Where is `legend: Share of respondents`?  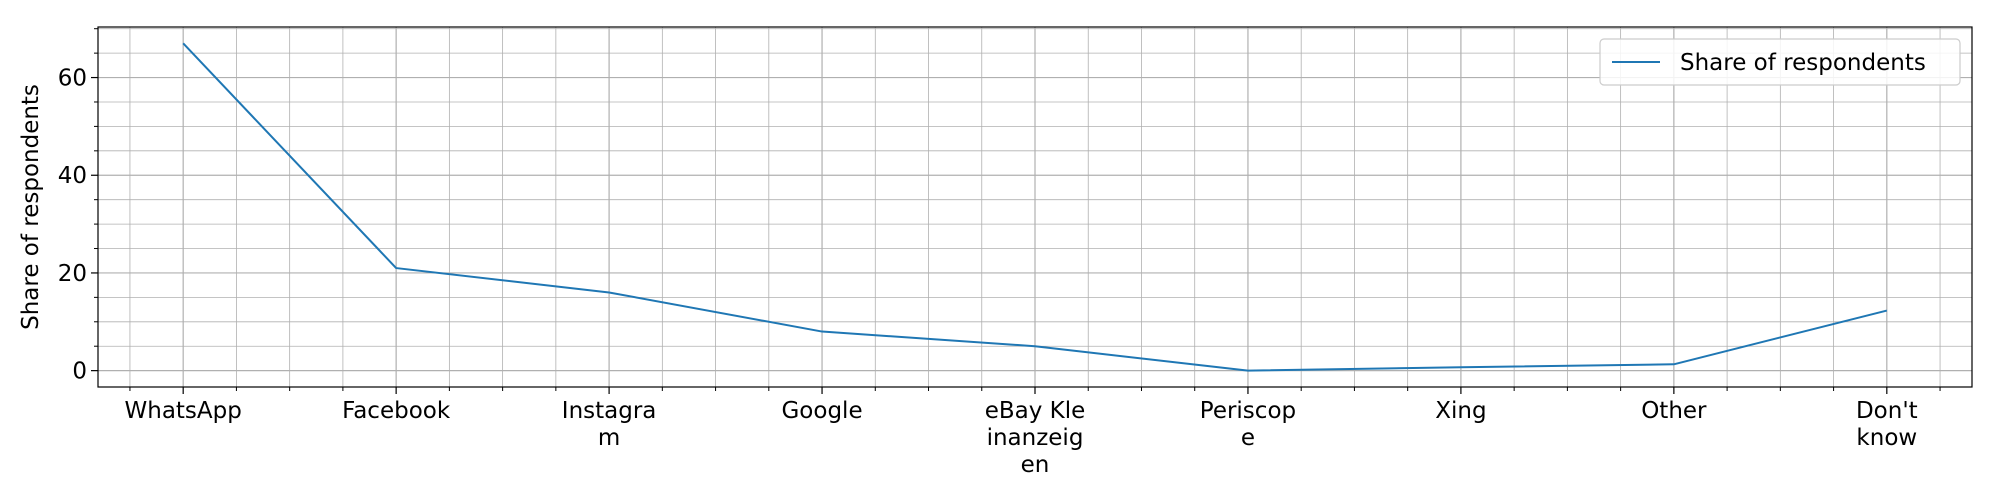
legend: Share of respondents is located at coordinates (1780, 62).